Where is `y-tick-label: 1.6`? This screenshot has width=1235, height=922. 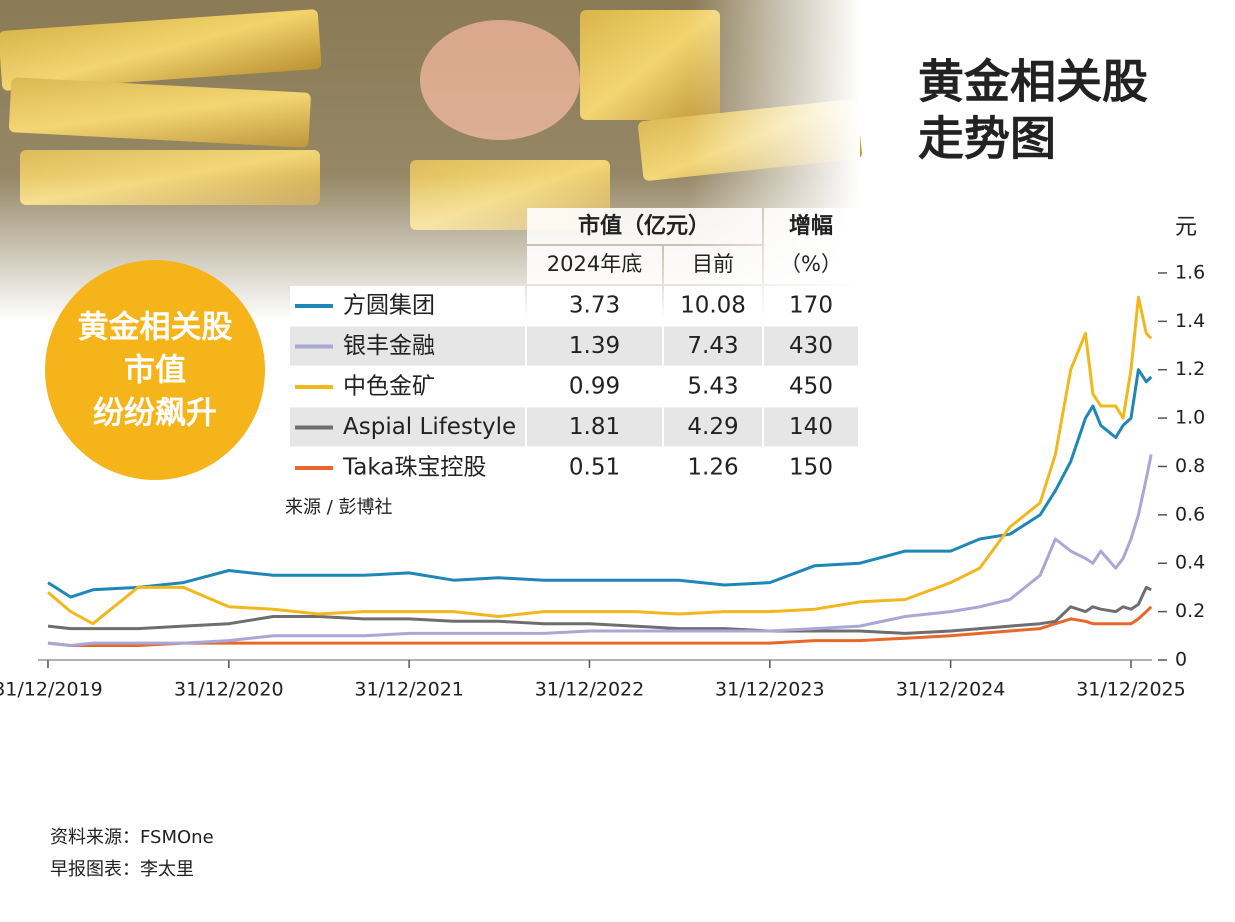 y-tick-label: 1.6 is located at coordinates (1190, 272).